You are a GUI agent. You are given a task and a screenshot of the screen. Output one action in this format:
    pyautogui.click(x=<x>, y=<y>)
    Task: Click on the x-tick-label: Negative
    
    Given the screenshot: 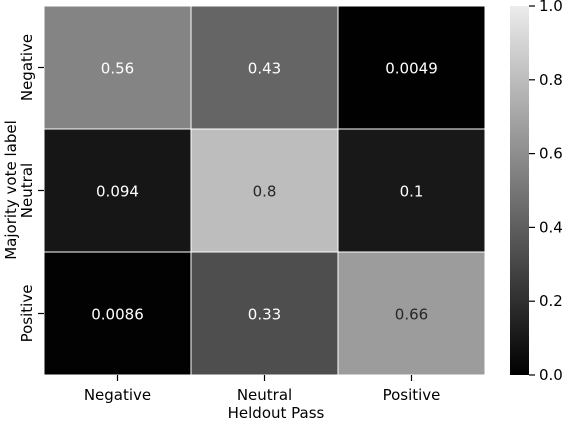 What is the action you would take?
    pyautogui.click(x=117, y=395)
    